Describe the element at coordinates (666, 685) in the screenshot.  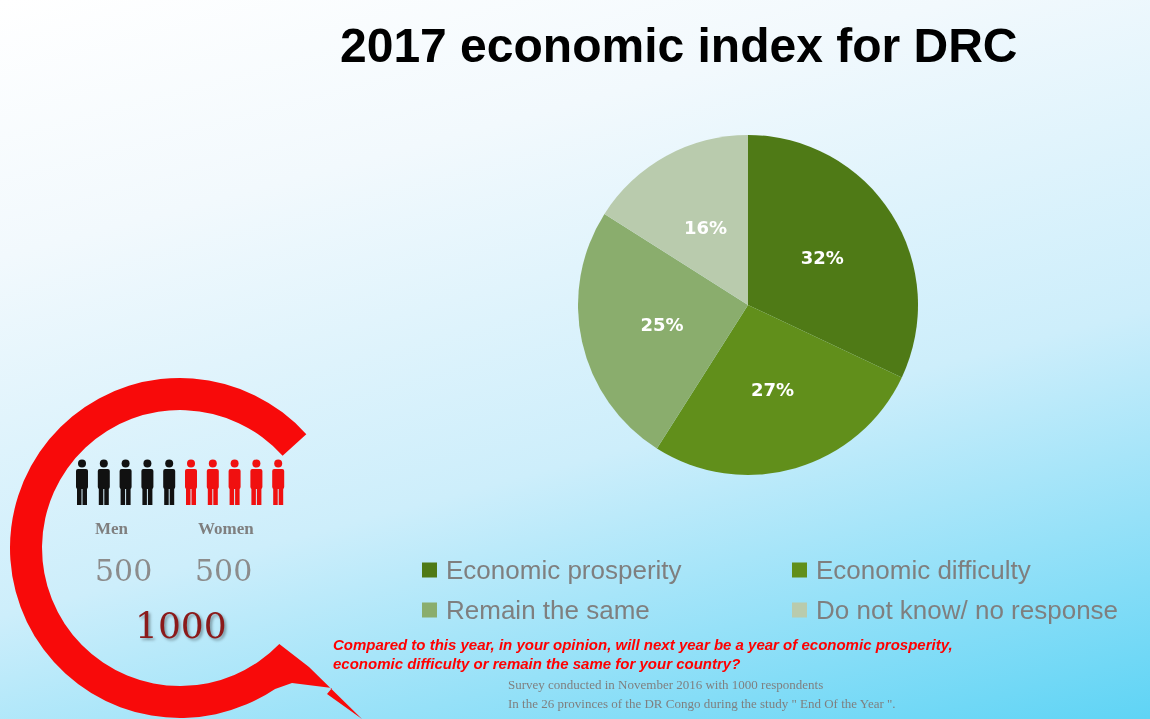
I see `text: Survey conducted in November 2016 with 1000 respondents` at that location.